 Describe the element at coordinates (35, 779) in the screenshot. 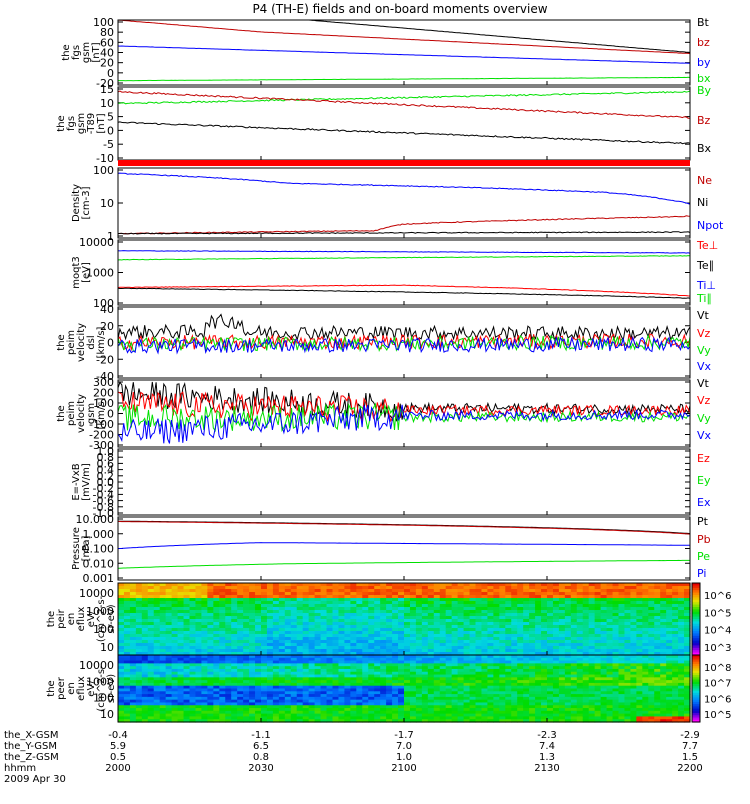

I see `x-axis-row-label: 2009 Apr 30` at that location.